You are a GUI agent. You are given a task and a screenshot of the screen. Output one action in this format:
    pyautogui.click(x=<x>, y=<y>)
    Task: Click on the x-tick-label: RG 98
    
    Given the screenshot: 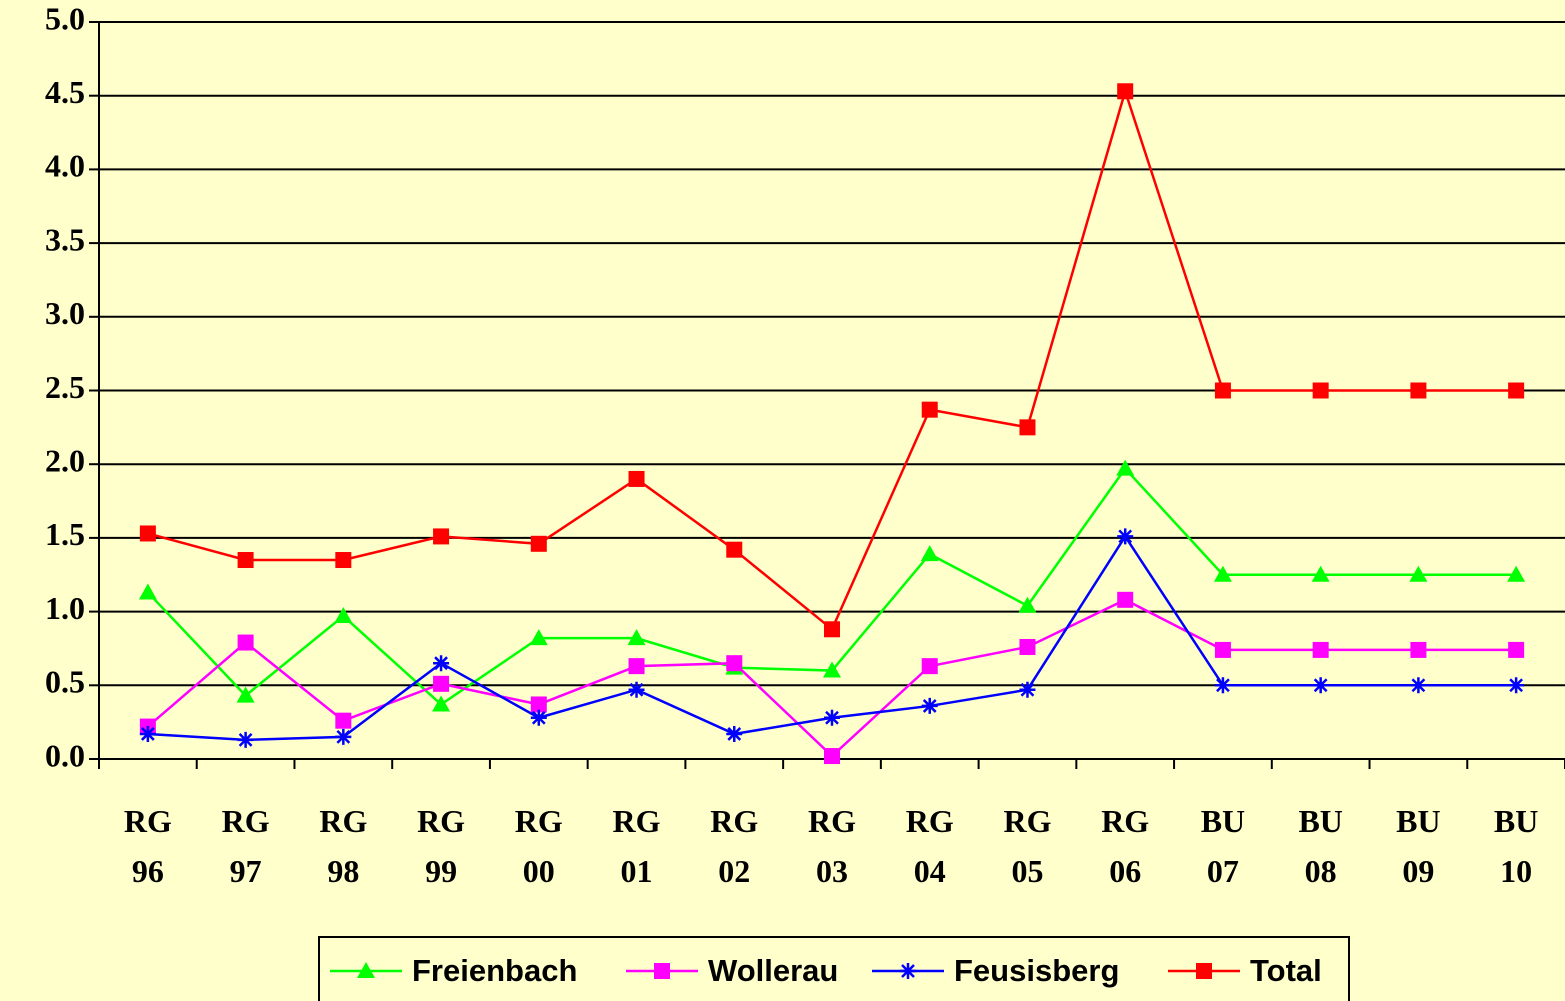 What is the action you would take?
    pyautogui.click(x=343, y=846)
    